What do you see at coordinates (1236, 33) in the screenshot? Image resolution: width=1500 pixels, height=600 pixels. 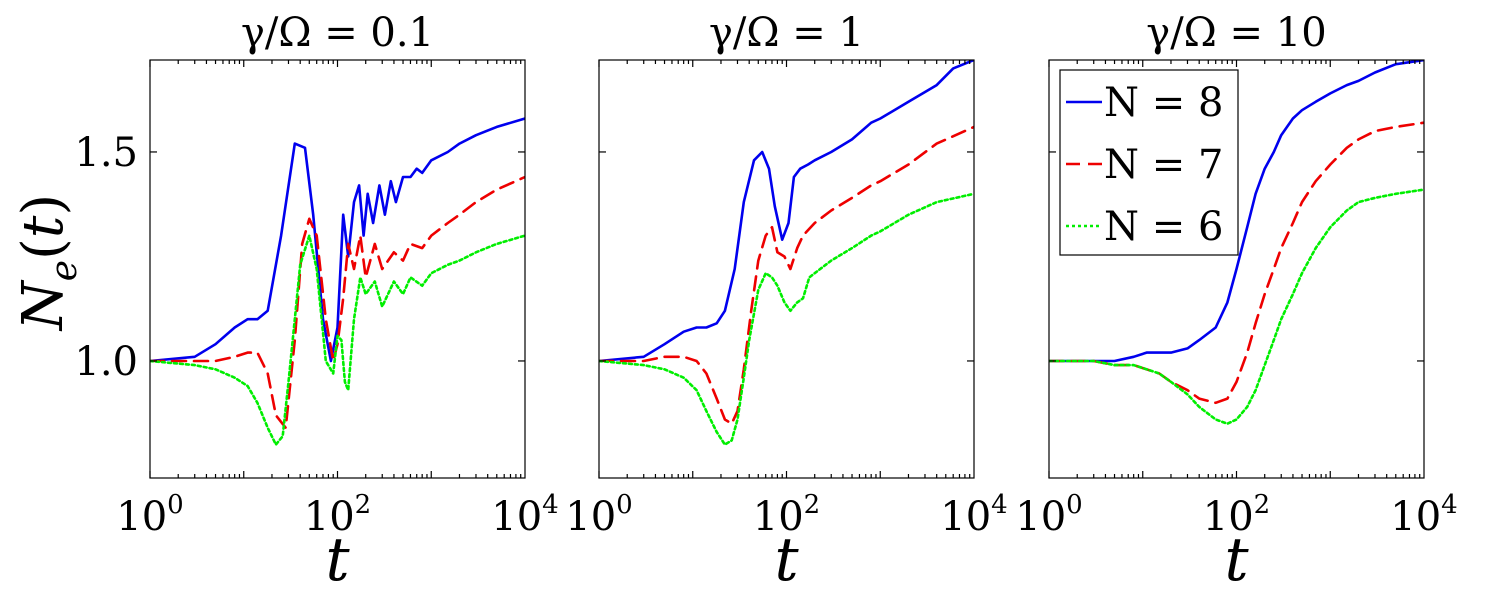 I see `panel-title: γ/Ω = 10` at bounding box center [1236, 33].